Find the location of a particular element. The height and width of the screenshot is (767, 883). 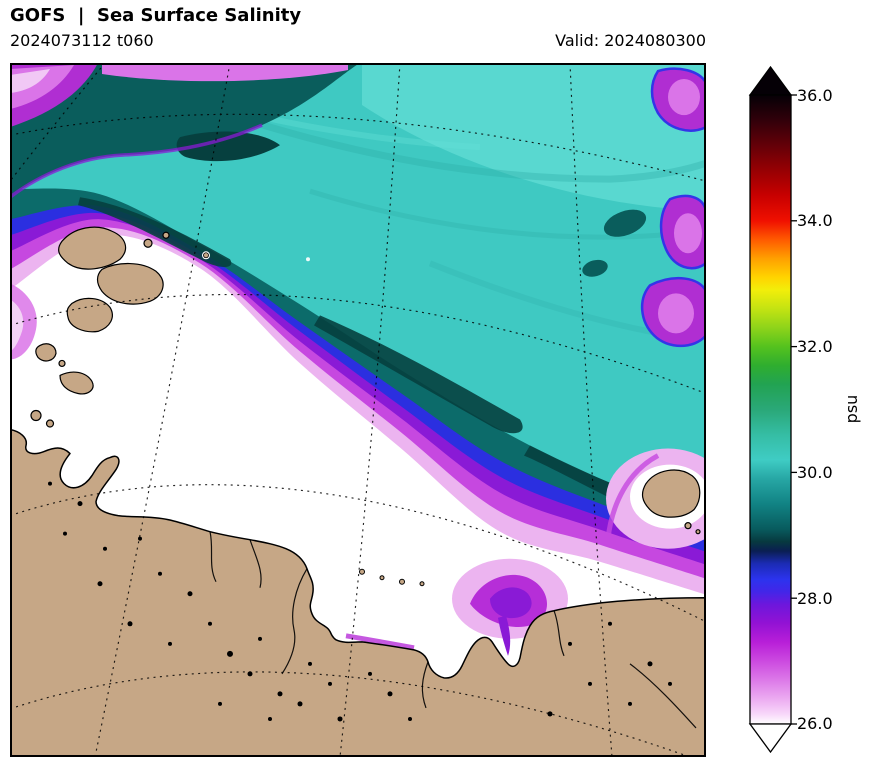

top-edge-magenta-streak is located at coordinates (225, 72).